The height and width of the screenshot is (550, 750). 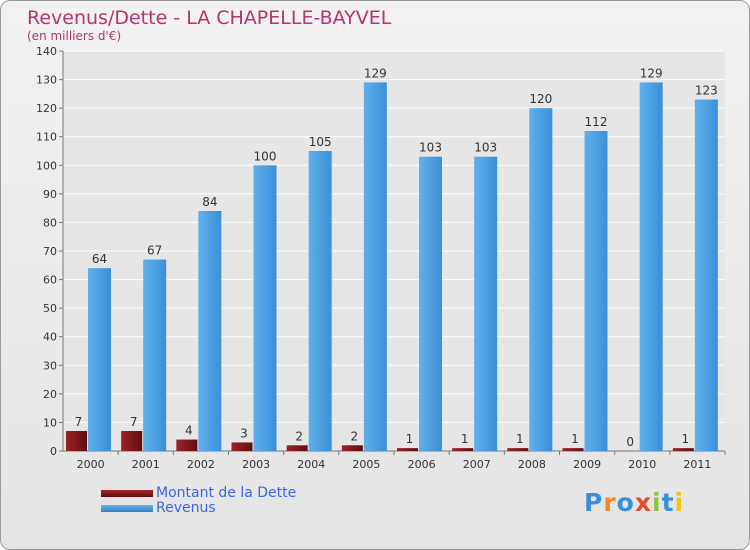 I want to click on x-tick-label: 2008, so click(x=532, y=464).